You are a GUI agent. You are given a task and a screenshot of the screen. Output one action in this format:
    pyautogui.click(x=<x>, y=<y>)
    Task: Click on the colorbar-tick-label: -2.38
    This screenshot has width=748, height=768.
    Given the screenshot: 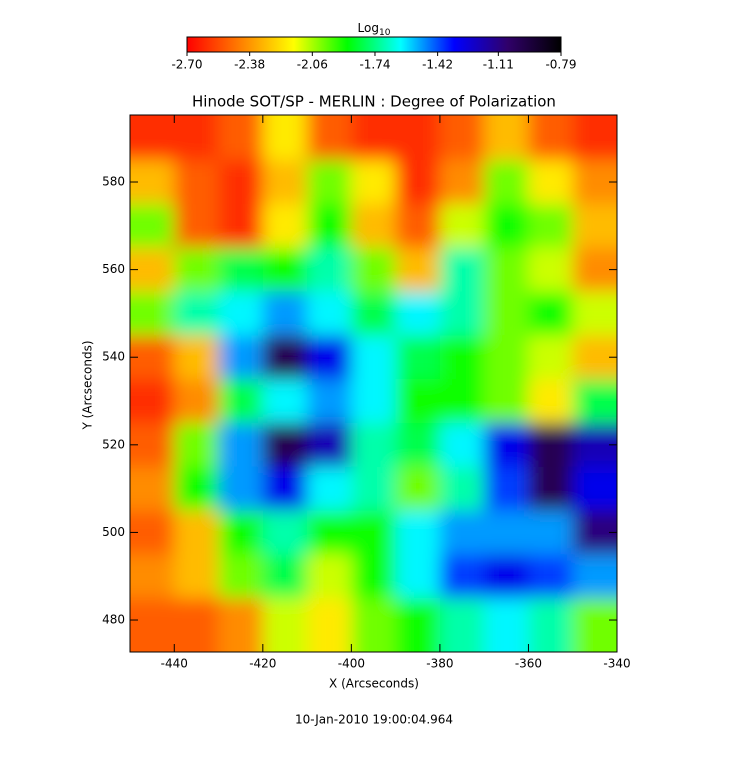 What is the action you would take?
    pyautogui.click(x=249, y=65)
    